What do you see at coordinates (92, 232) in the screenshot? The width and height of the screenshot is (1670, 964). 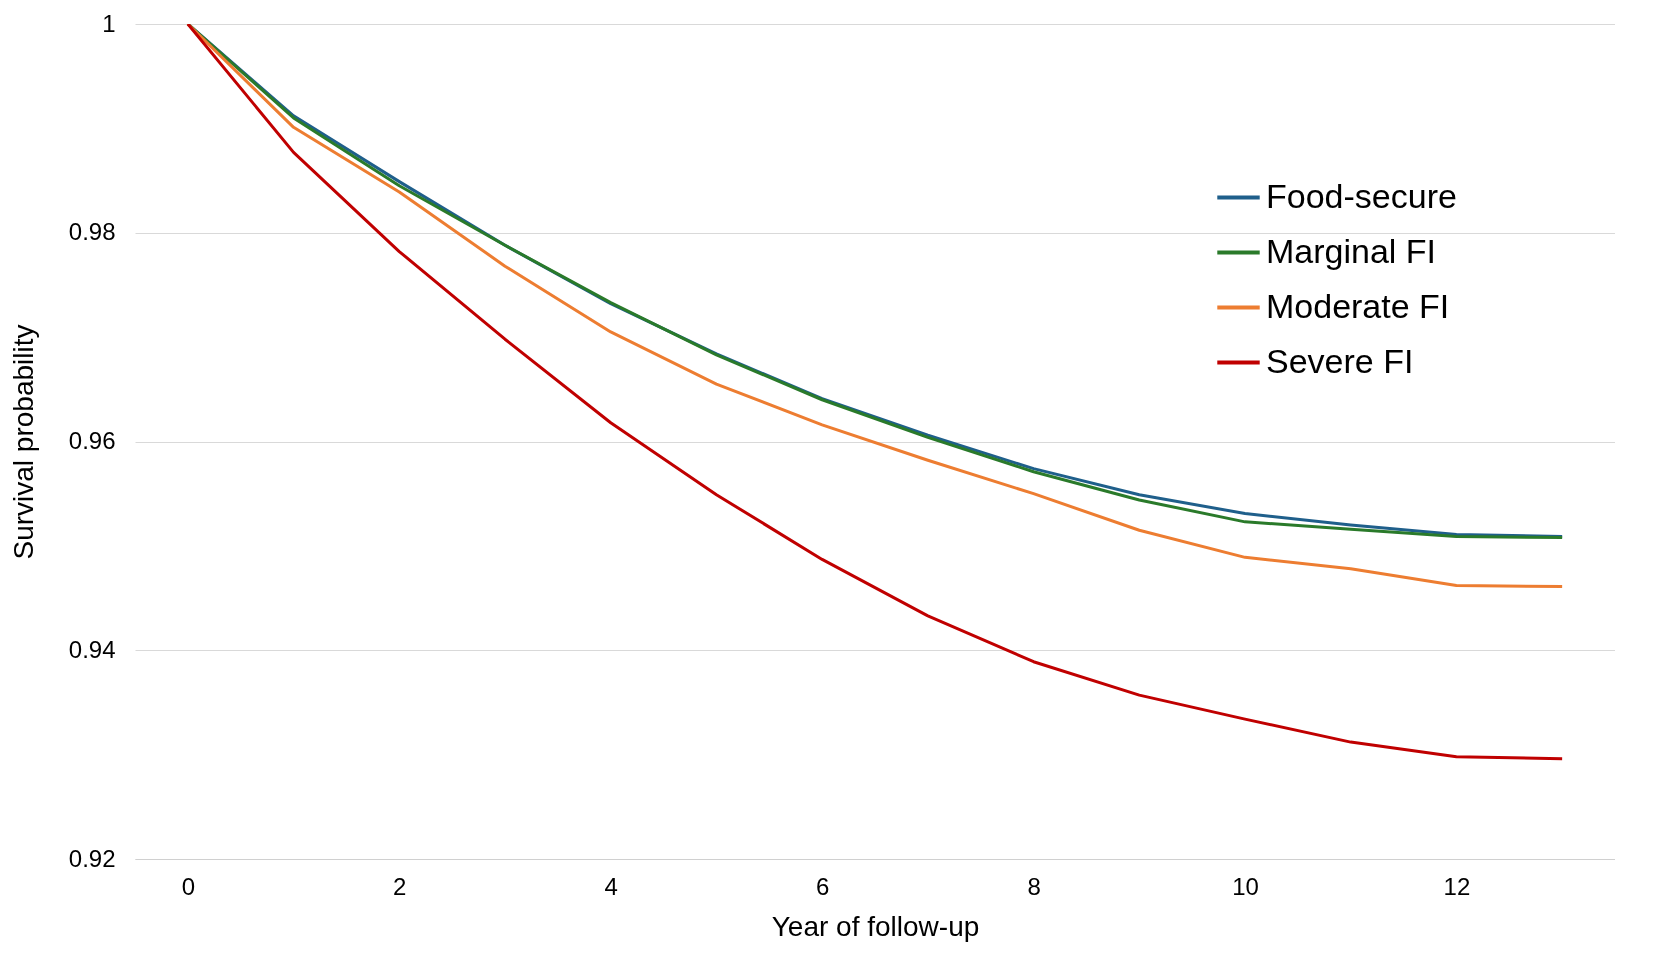 I see `y-tick-label: 0.98` at bounding box center [92, 232].